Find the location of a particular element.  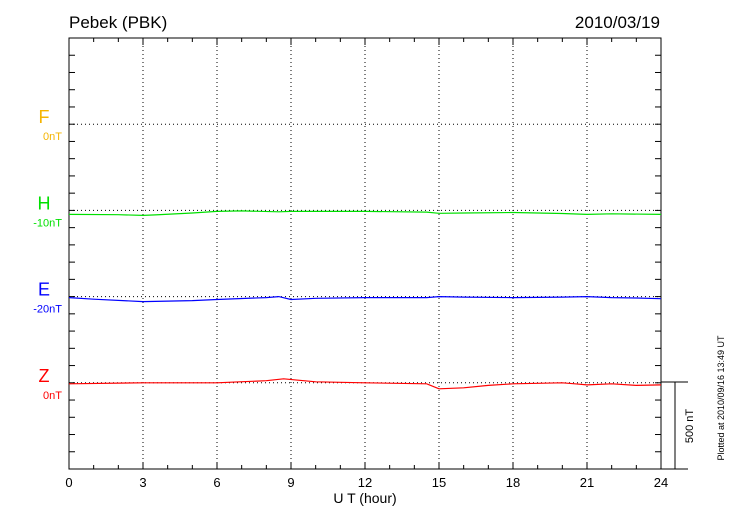

x-axis-label: U T (hour) is located at coordinates (364, 498).